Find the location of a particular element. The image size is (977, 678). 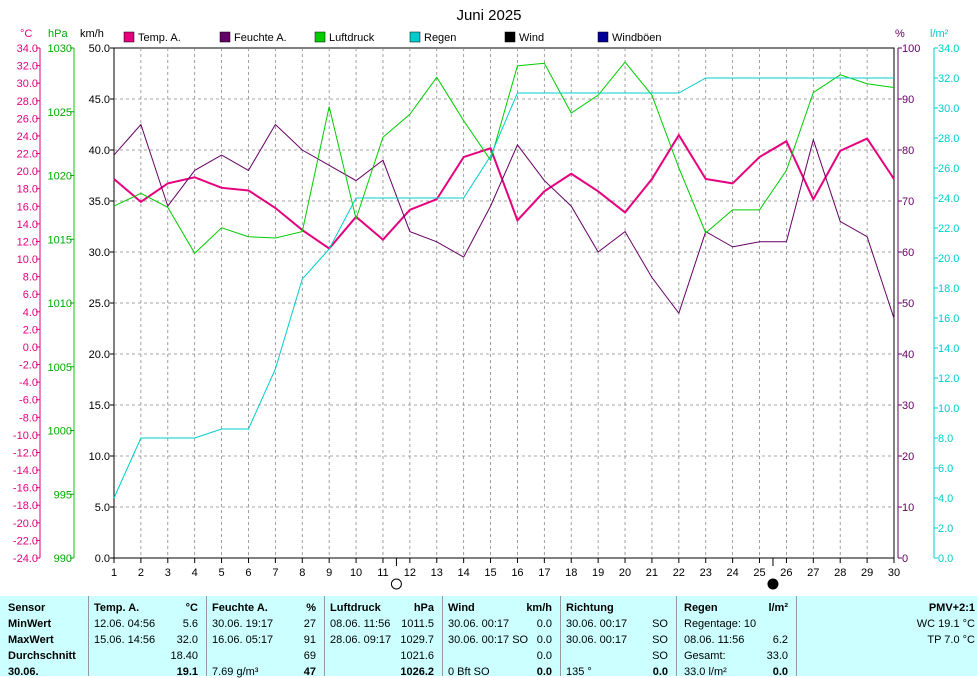

humidity-row-info: 30.06. 19:17 is located at coordinates (243, 624).